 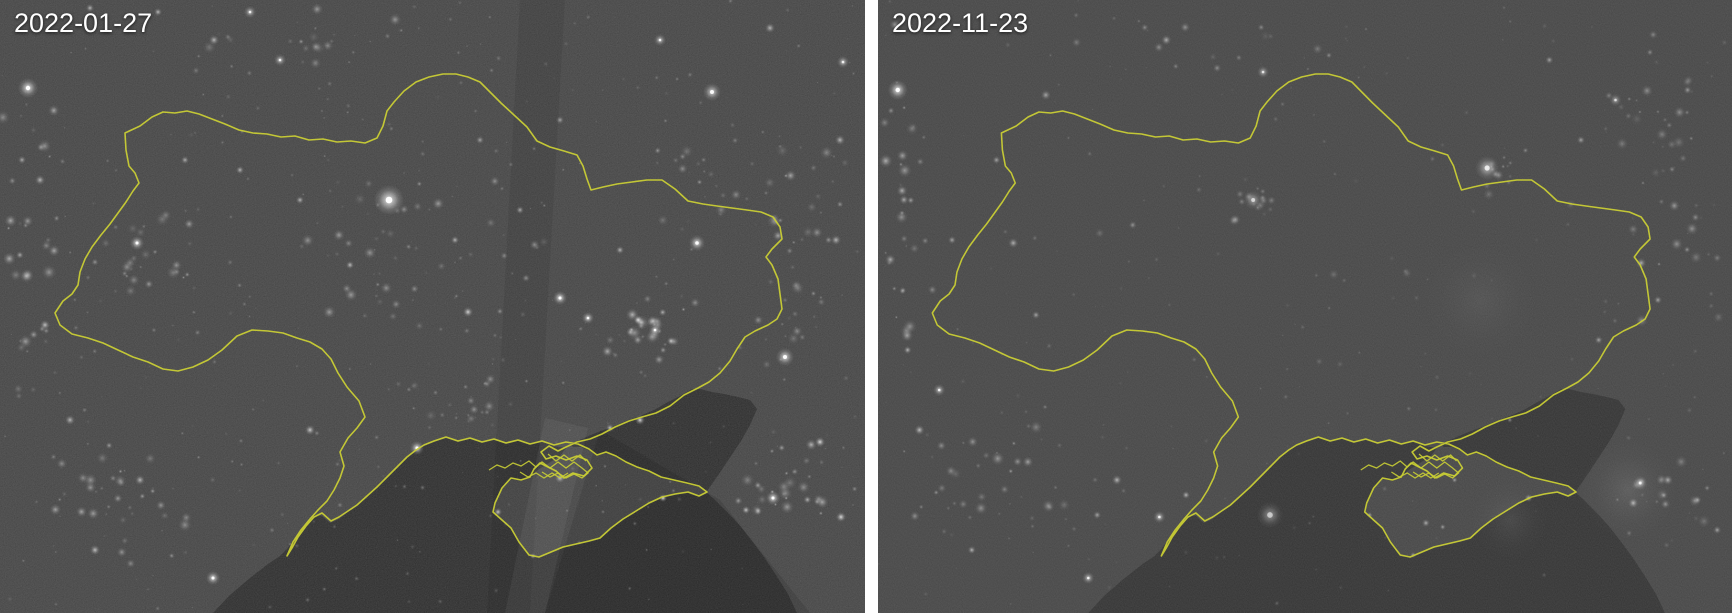 I want to click on date-label-right: 2022-11-23, so click(x=960, y=23).